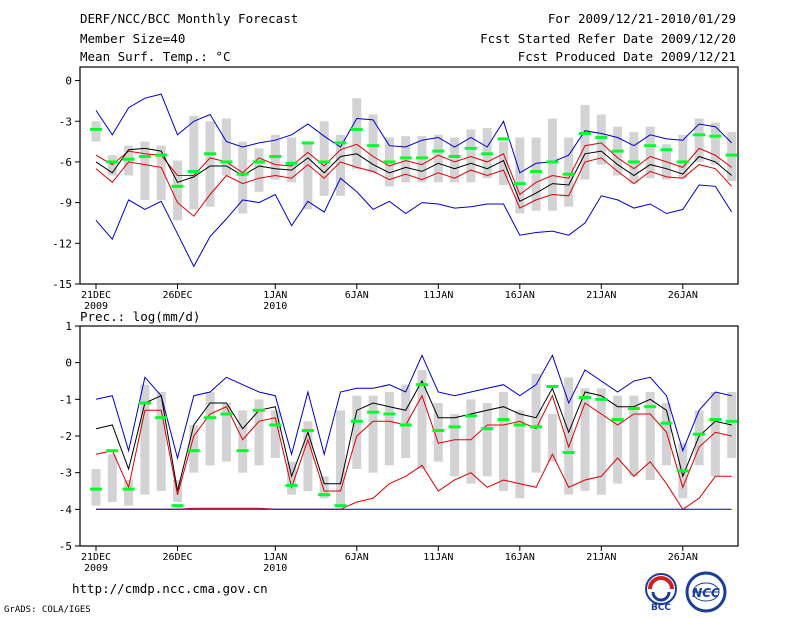  Describe the element at coordinates (170, 588) in the screenshot. I see `website-url: http://cmdp.ncc.cma.gov.cn` at that location.